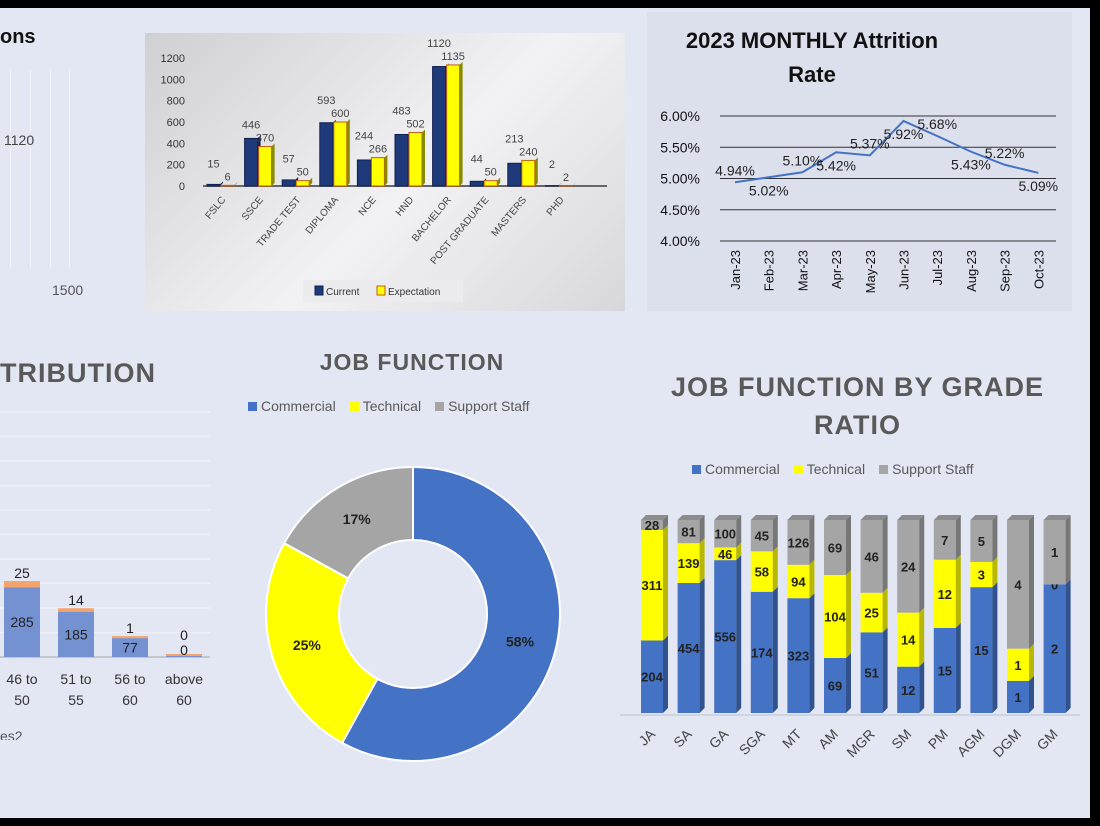 The image size is (1100, 826). Describe the element at coordinates (510, 217) in the screenshot. I see `x-tick-label: MASTERS` at that location.